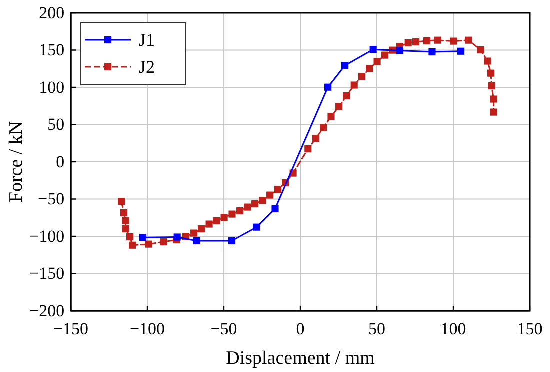 This screenshot has height=372, width=550. I want to click on y-tick-label: 50, so click(56, 124).